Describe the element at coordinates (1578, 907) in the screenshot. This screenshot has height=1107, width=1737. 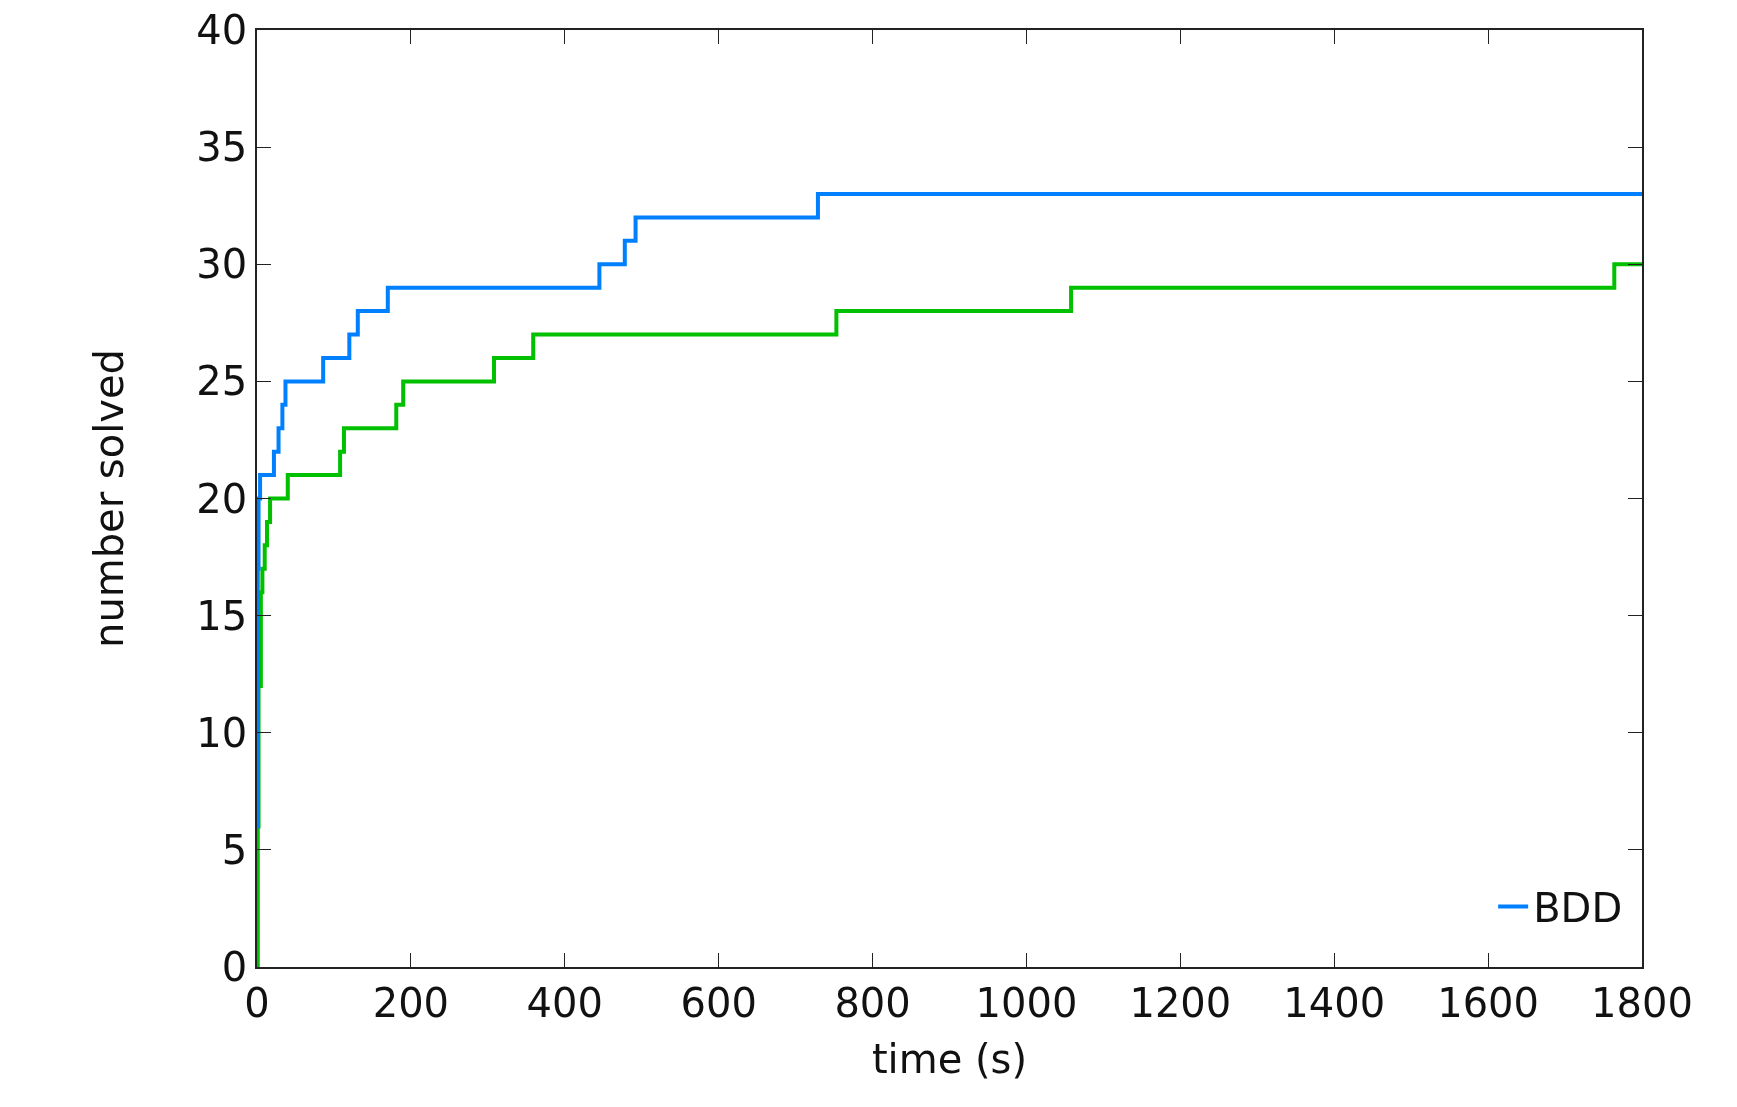
I see `legend-label: BDD` at that location.